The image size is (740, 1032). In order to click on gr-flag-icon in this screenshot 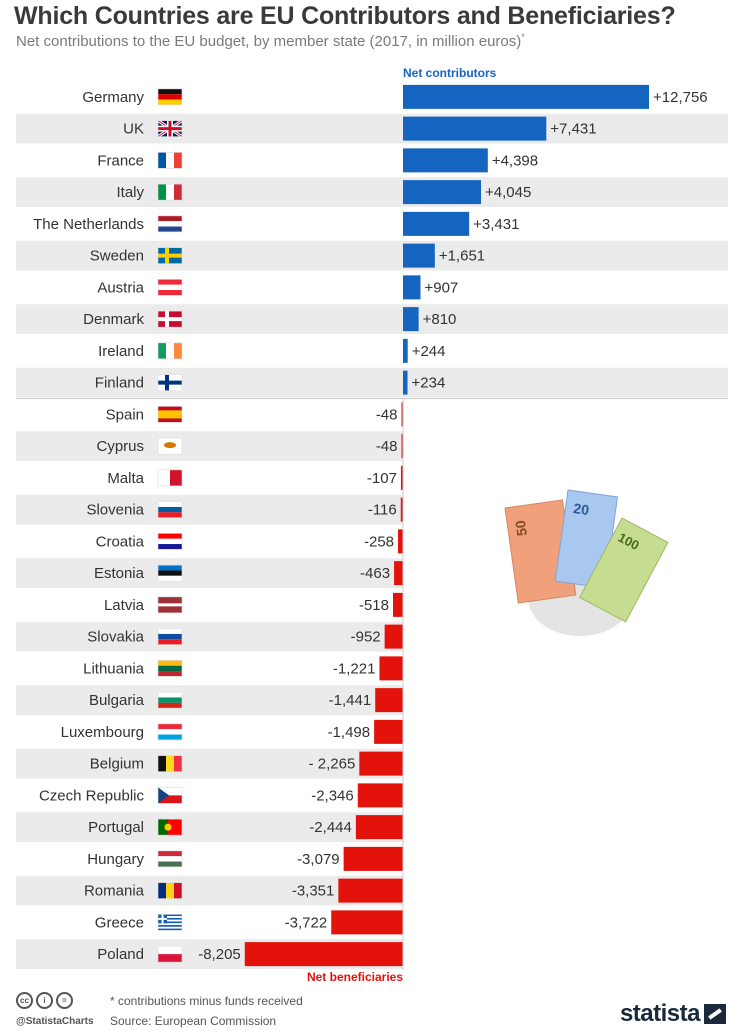, I will do `click(170, 922)`.